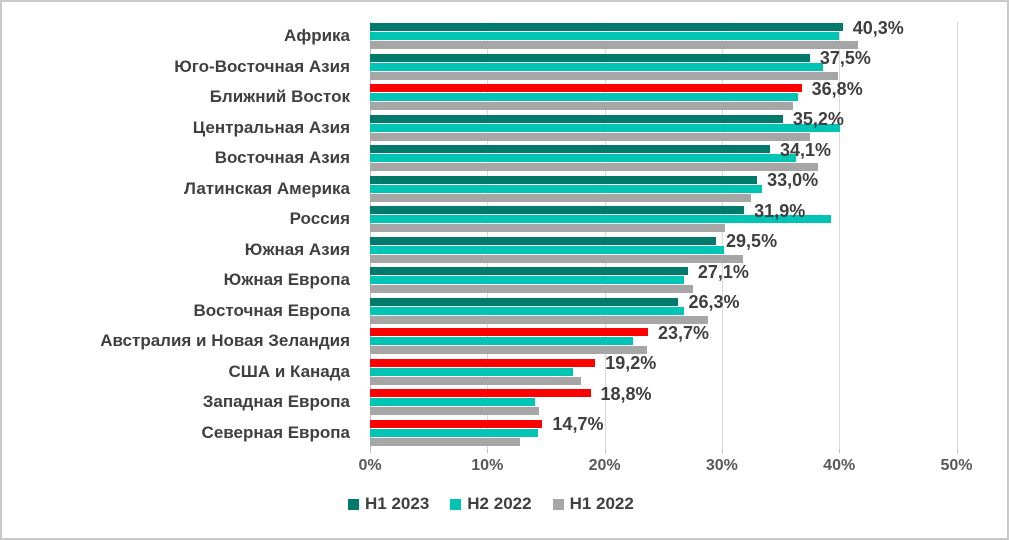 The height and width of the screenshot is (540, 1009). What do you see at coordinates (499, 503) in the screenshot?
I see `legend-label: H2 2022` at bounding box center [499, 503].